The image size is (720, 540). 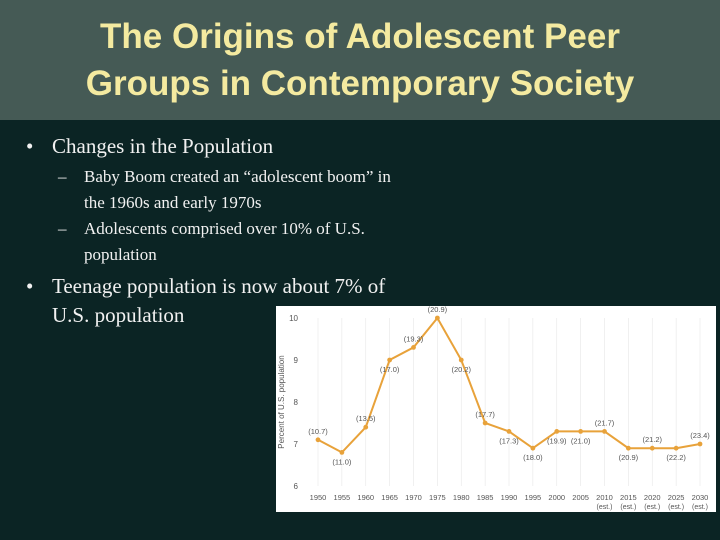 I want to click on x-tick-label: 2025, so click(x=676, y=497).